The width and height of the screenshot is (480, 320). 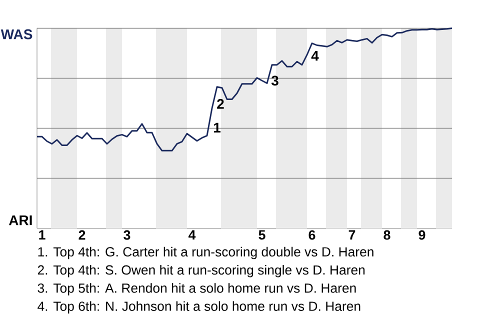 I want to click on annotation: 3, so click(x=274, y=81).